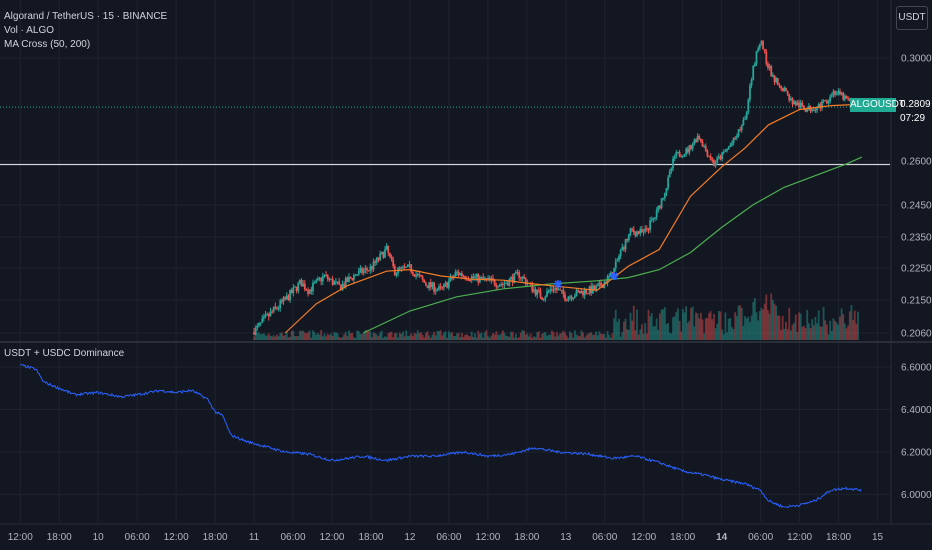 The width and height of the screenshot is (932, 550). Describe the element at coordinates (916, 238) in the screenshot. I see `price-tick-label: 0.2350` at that location.